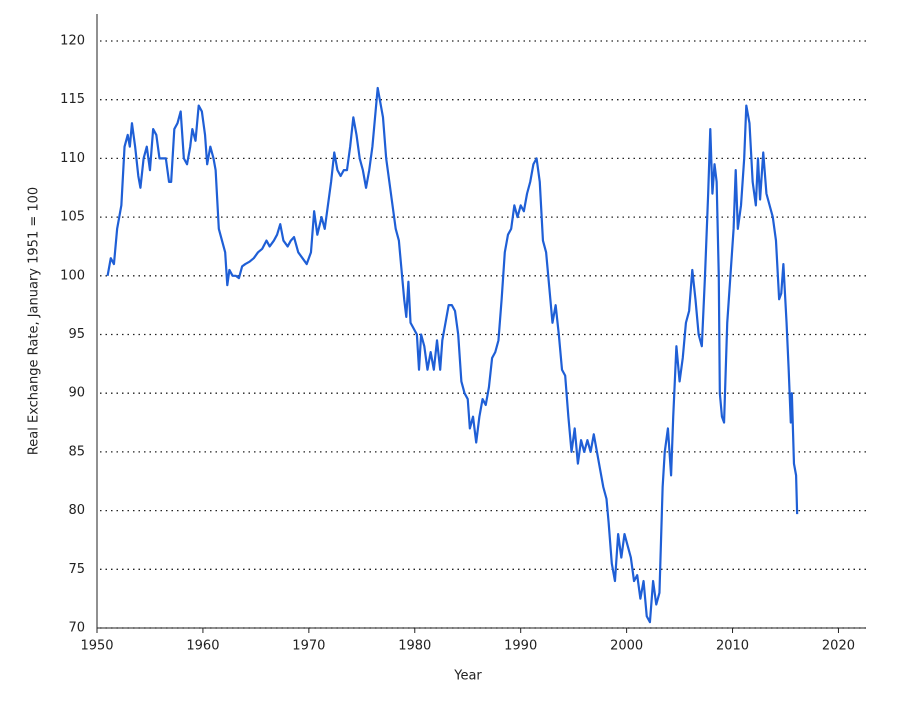 Image resolution: width=902 pixels, height=710 pixels. I want to click on y-tick-label: 70, so click(76, 628).